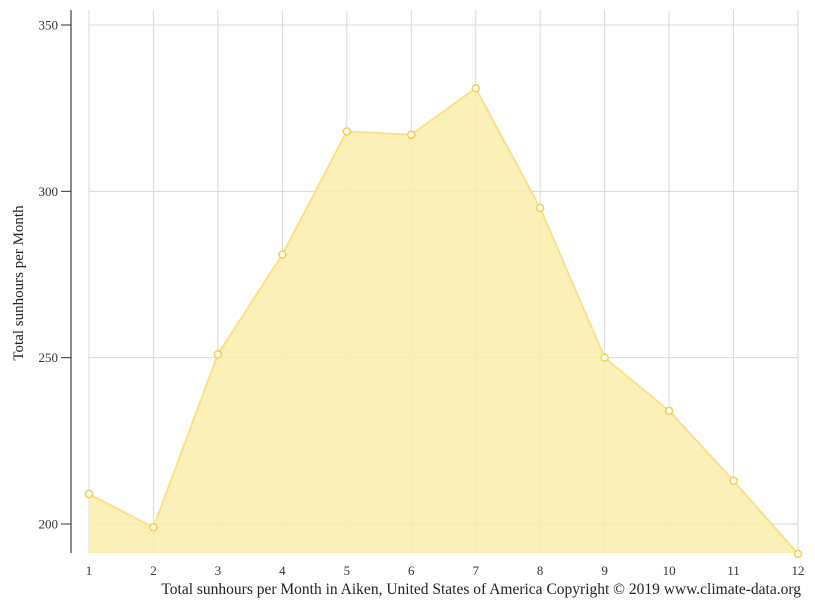 This screenshot has width=815, height=611. Describe the element at coordinates (445, 570) in the screenshot. I see `x-axis-ticks: 1 2 3 4 5 6 7 8 9 10 11 12` at that location.